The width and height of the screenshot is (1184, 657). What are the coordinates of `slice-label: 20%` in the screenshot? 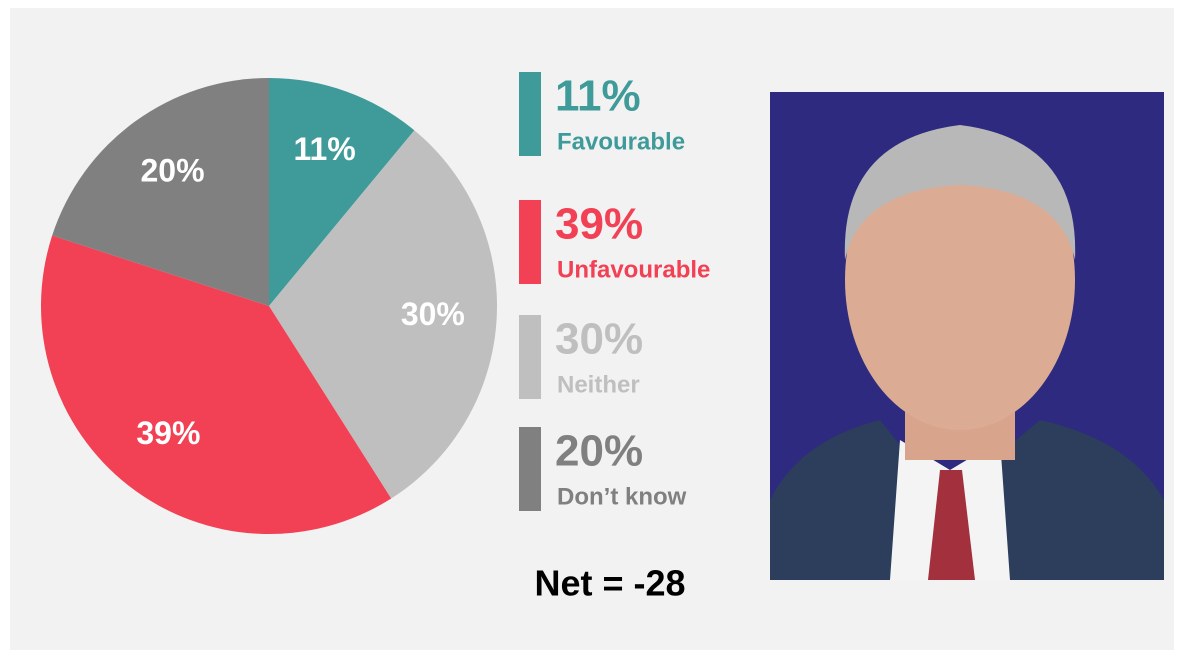 It's located at (172, 171).